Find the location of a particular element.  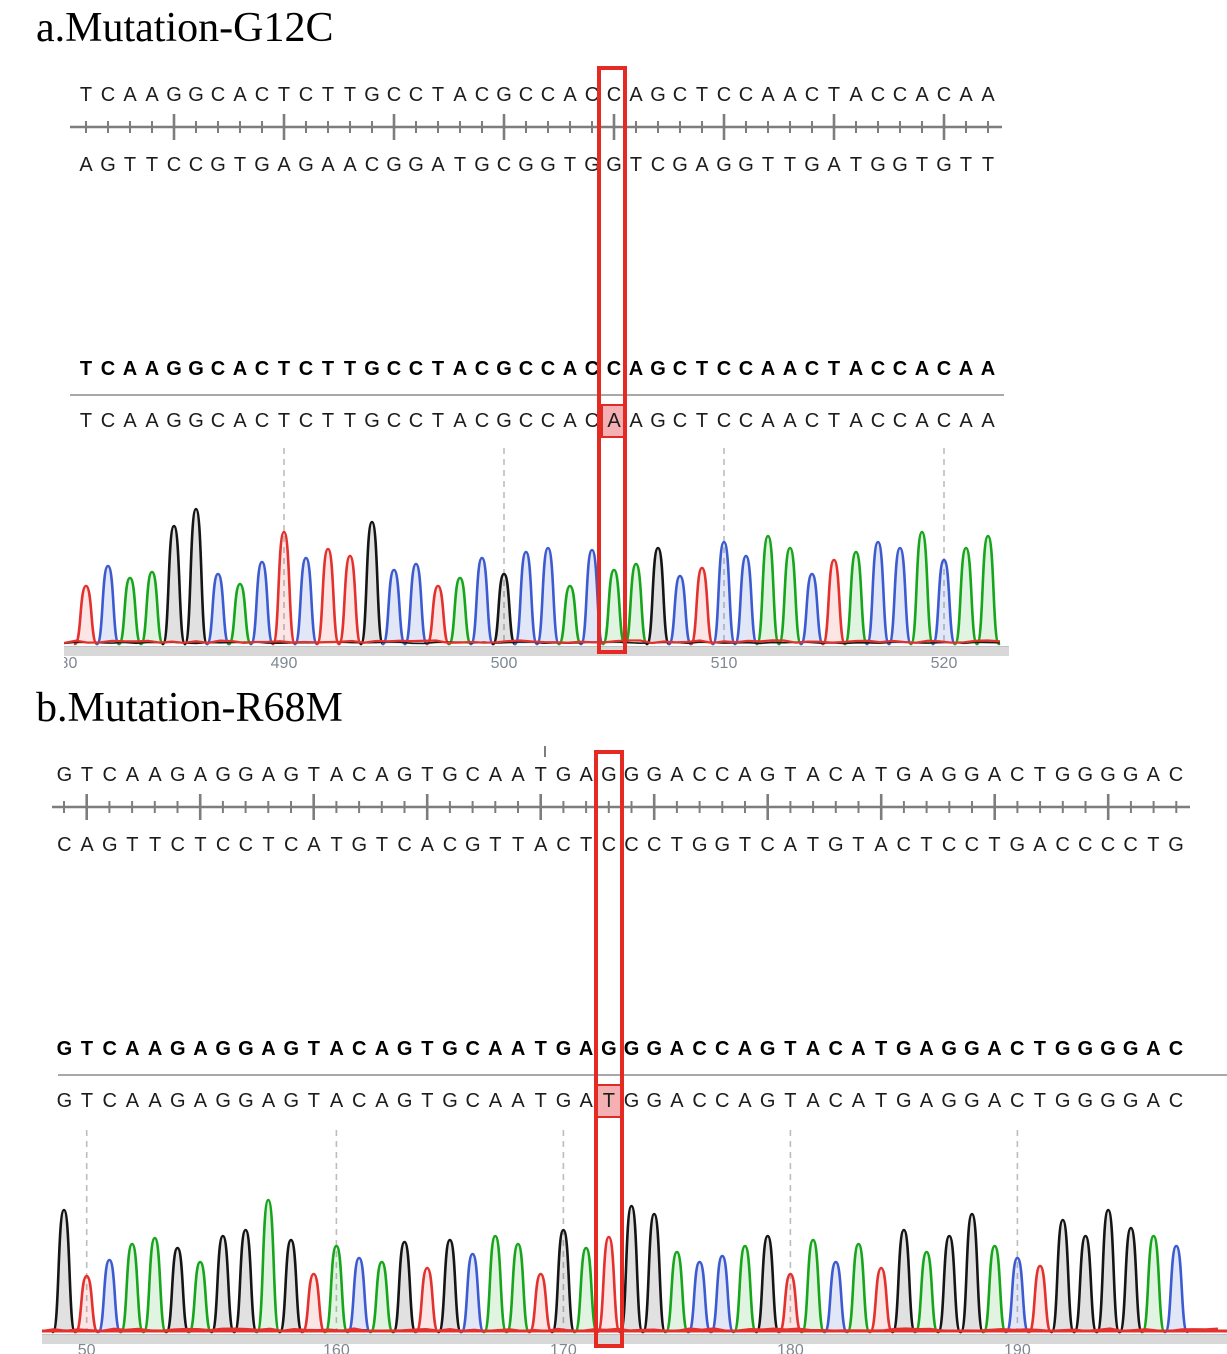

position-ruler is located at coordinates (621, 807).